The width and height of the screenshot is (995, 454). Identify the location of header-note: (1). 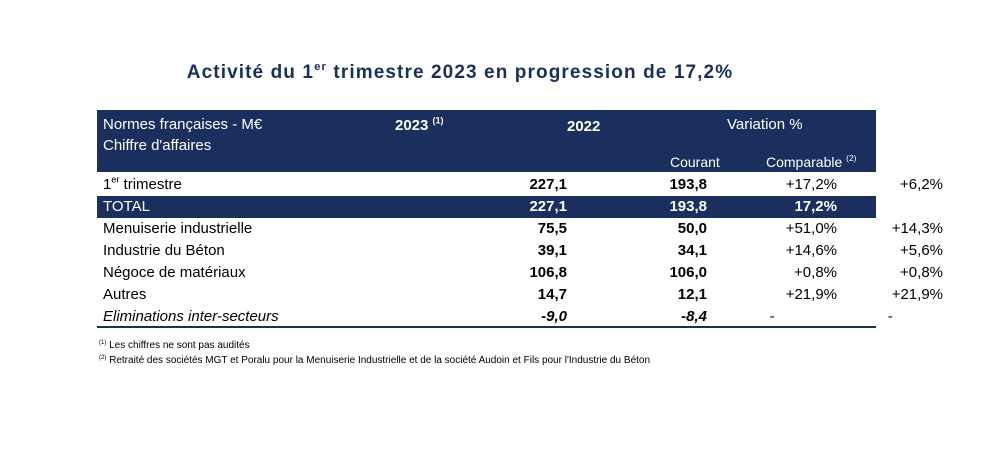
(438, 120).